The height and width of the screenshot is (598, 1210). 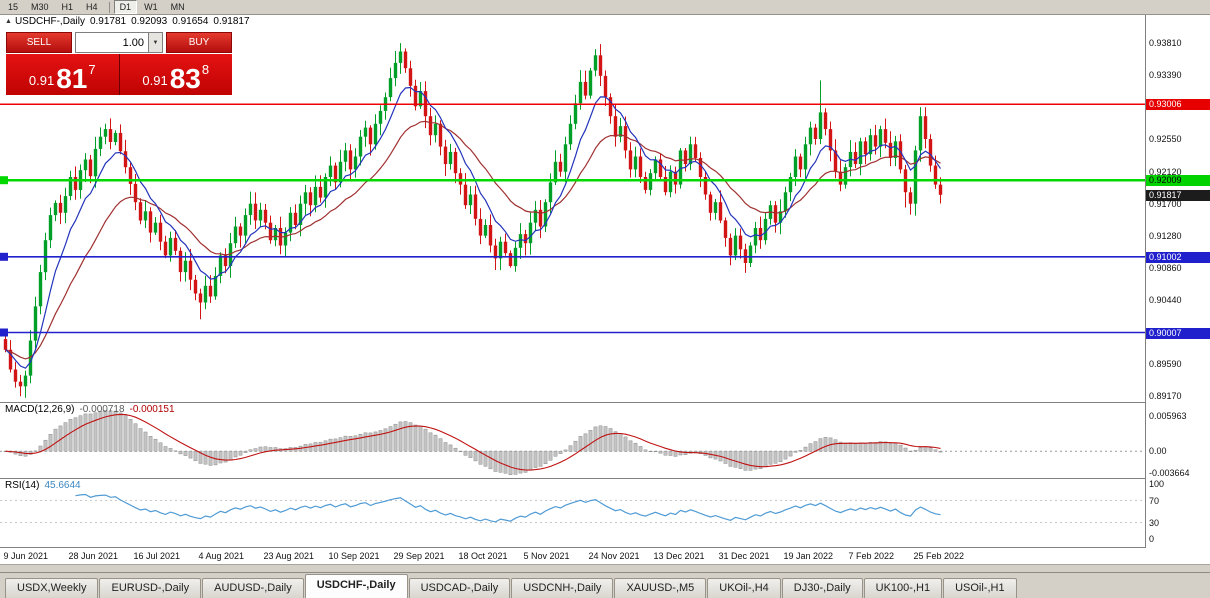 What do you see at coordinates (660, 588) in the screenshot?
I see `chart-tab-xauusd-m5: XAUUSD-,M5` at bounding box center [660, 588].